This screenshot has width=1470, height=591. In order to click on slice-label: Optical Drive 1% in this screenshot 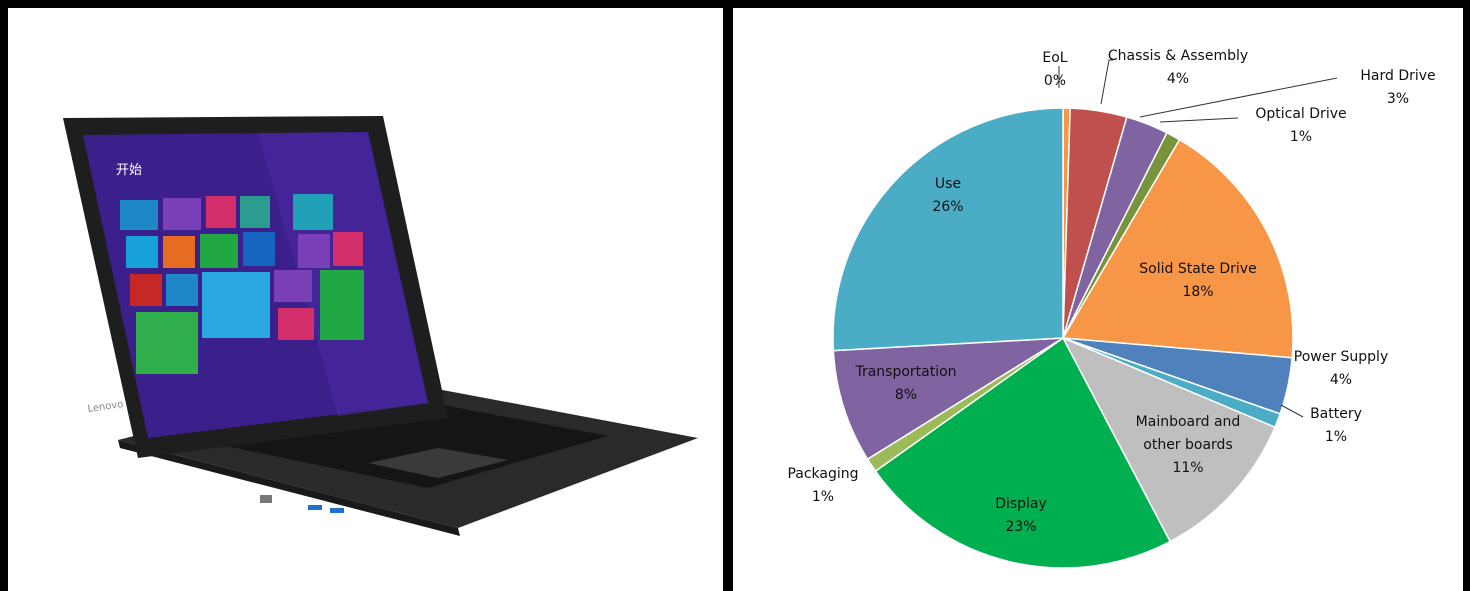, I will do `click(1300, 125)`.